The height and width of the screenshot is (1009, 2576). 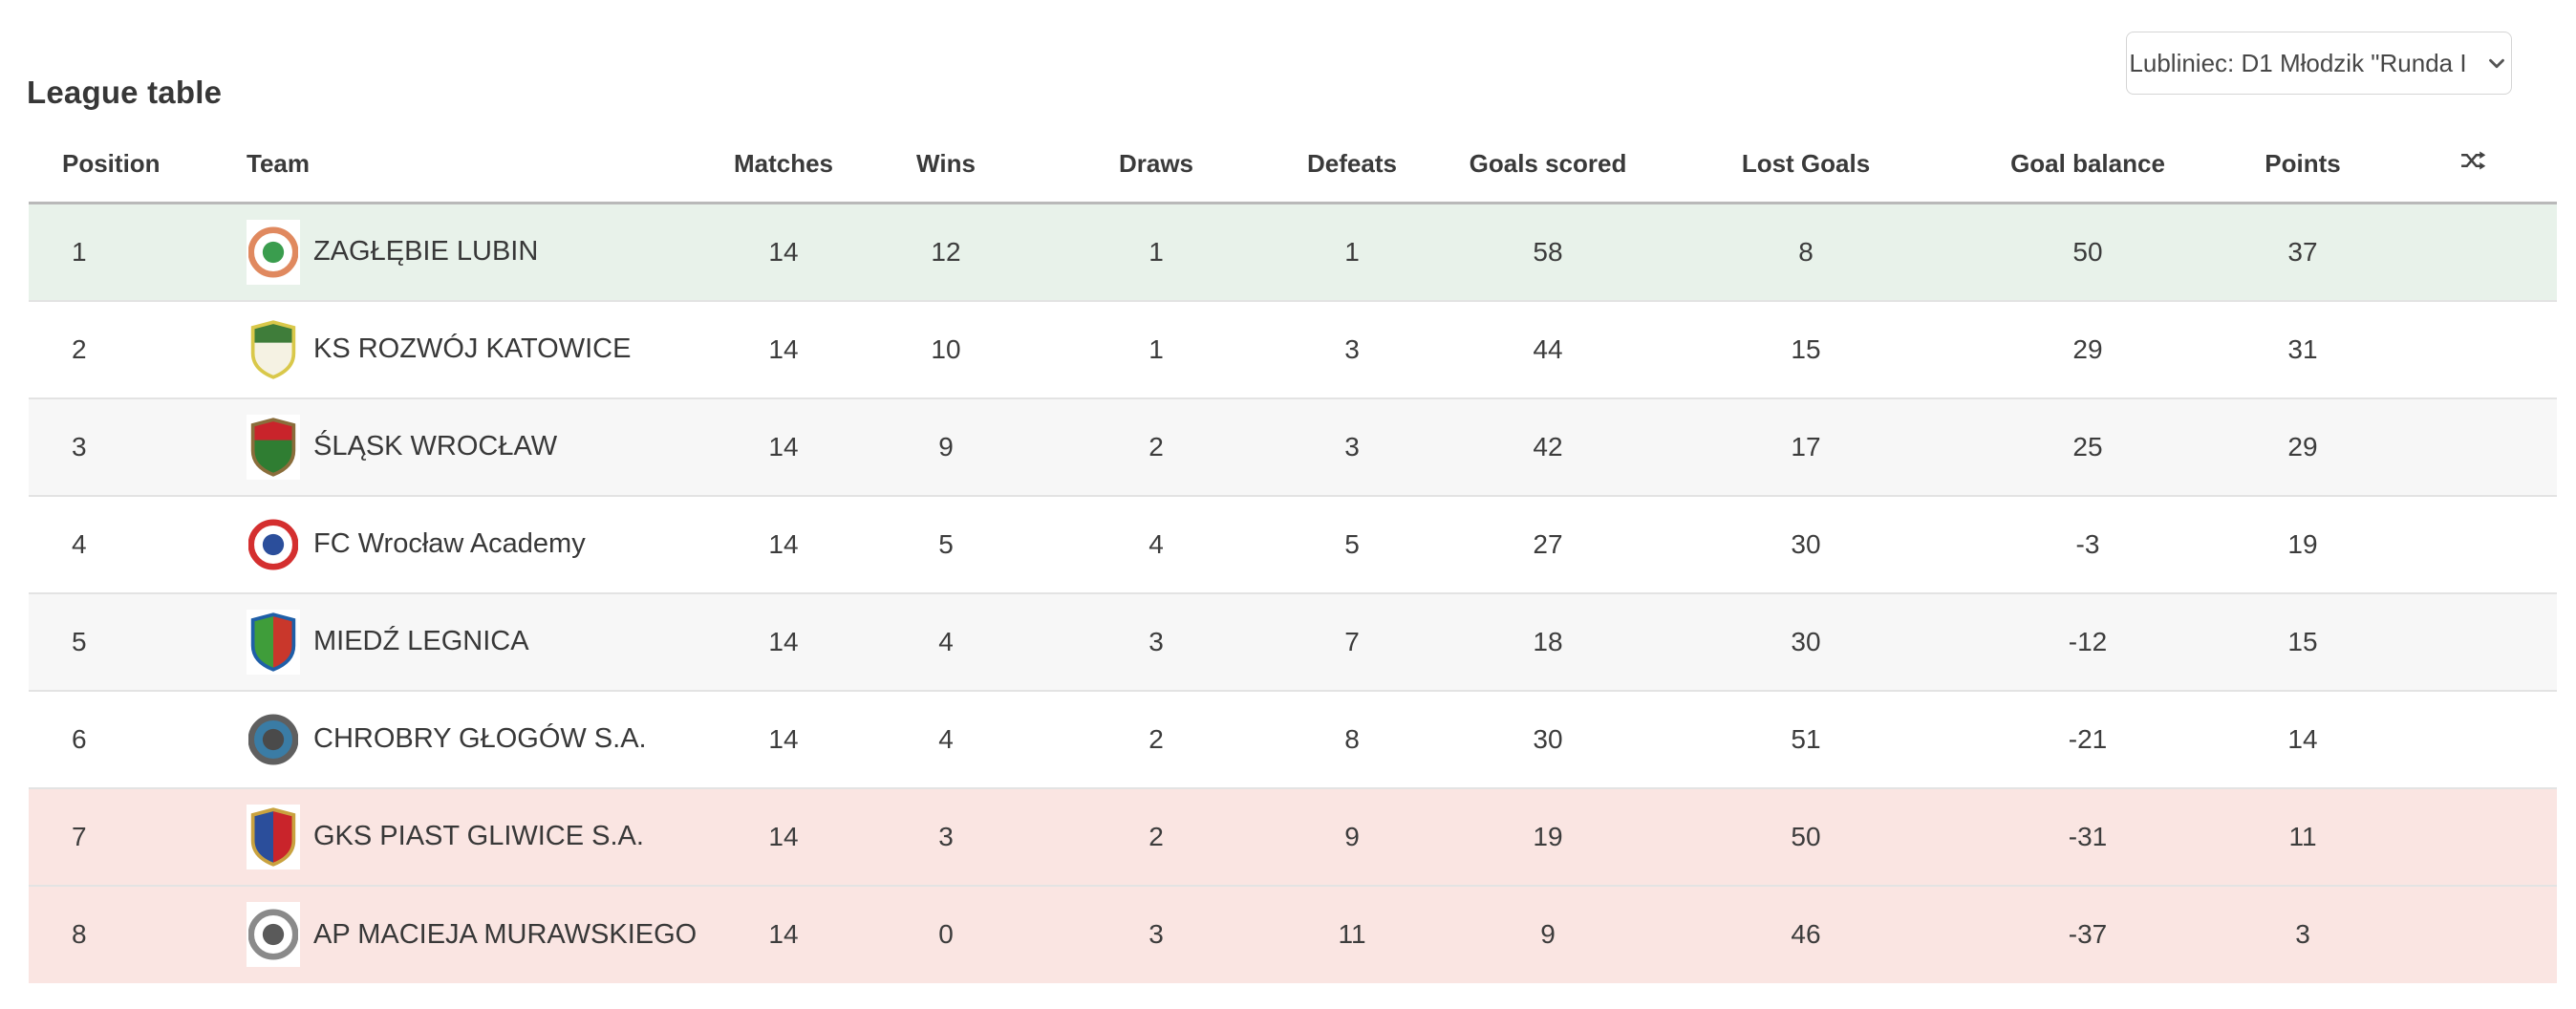 What do you see at coordinates (2303, 348) in the screenshot?
I see `cell-points: 31` at bounding box center [2303, 348].